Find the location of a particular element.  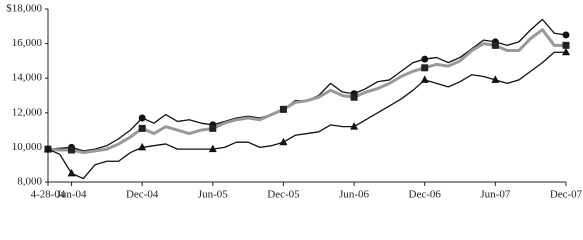

x-tick-label: Dec-06 is located at coordinates (425, 195).